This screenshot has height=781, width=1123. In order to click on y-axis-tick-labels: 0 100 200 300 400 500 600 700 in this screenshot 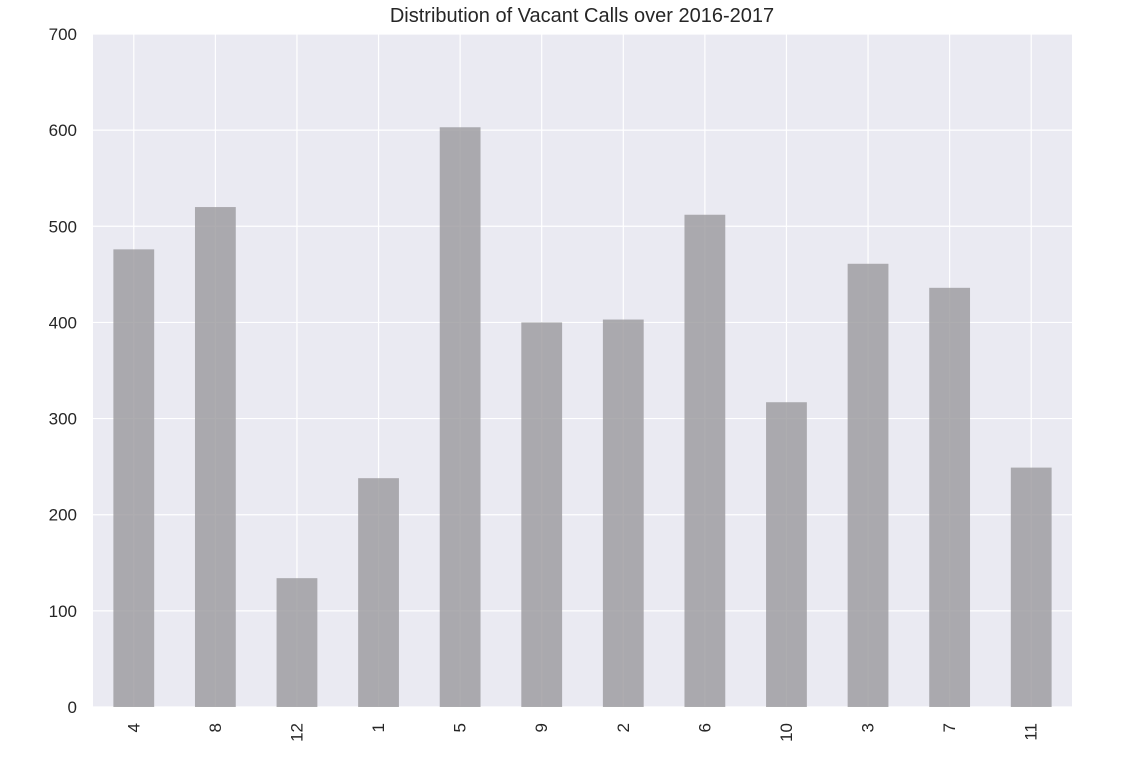, I will do `click(63, 371)`.